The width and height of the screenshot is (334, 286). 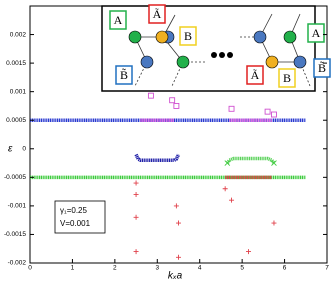 What do you see at coordinates (175, 276) in the screenshot?
I see `x-axis-label: kₓa` at bounding box center [175, 276].